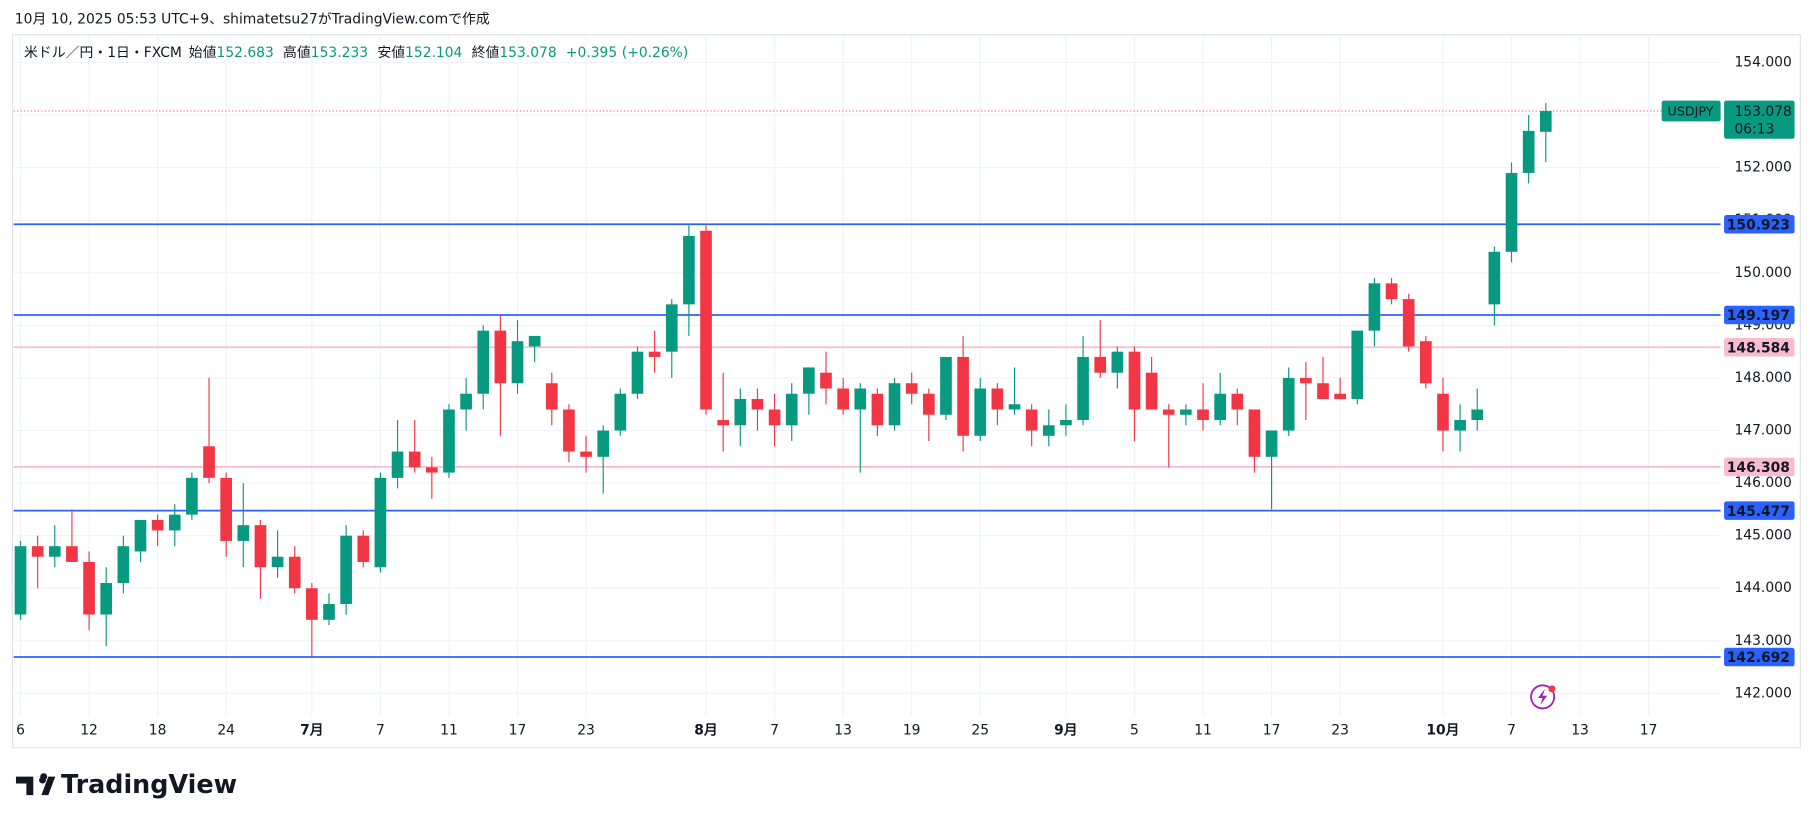 This screenshot has height=824, width=1814. I want to click on legend-value: 152.104, so click(433, 53).